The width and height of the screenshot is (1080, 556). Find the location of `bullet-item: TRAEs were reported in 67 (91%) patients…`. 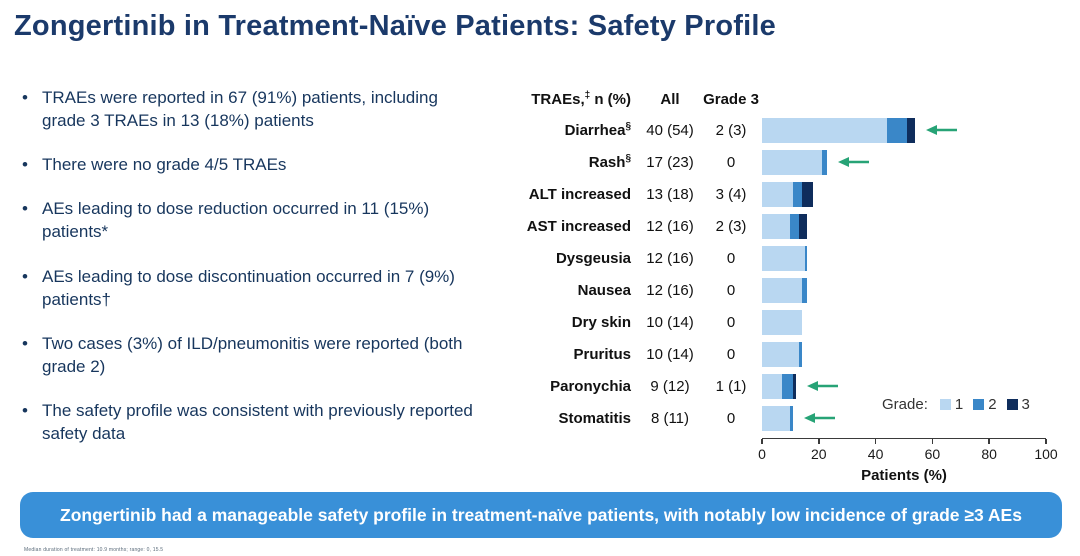

bullet-item: TRAEs were reported in 67 (91%) patients… is located at coordinates (251, 109).